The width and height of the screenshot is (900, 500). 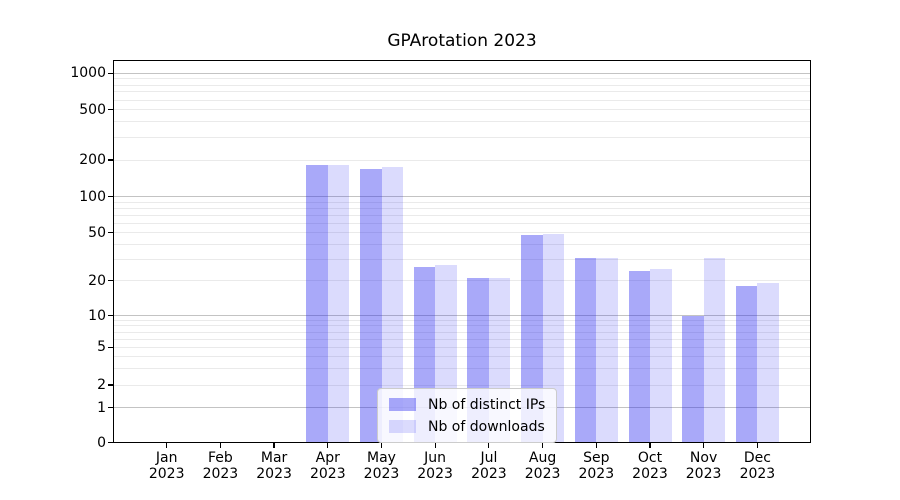 I want to click on y-tick-label: 5, so click(x=101, y=347).